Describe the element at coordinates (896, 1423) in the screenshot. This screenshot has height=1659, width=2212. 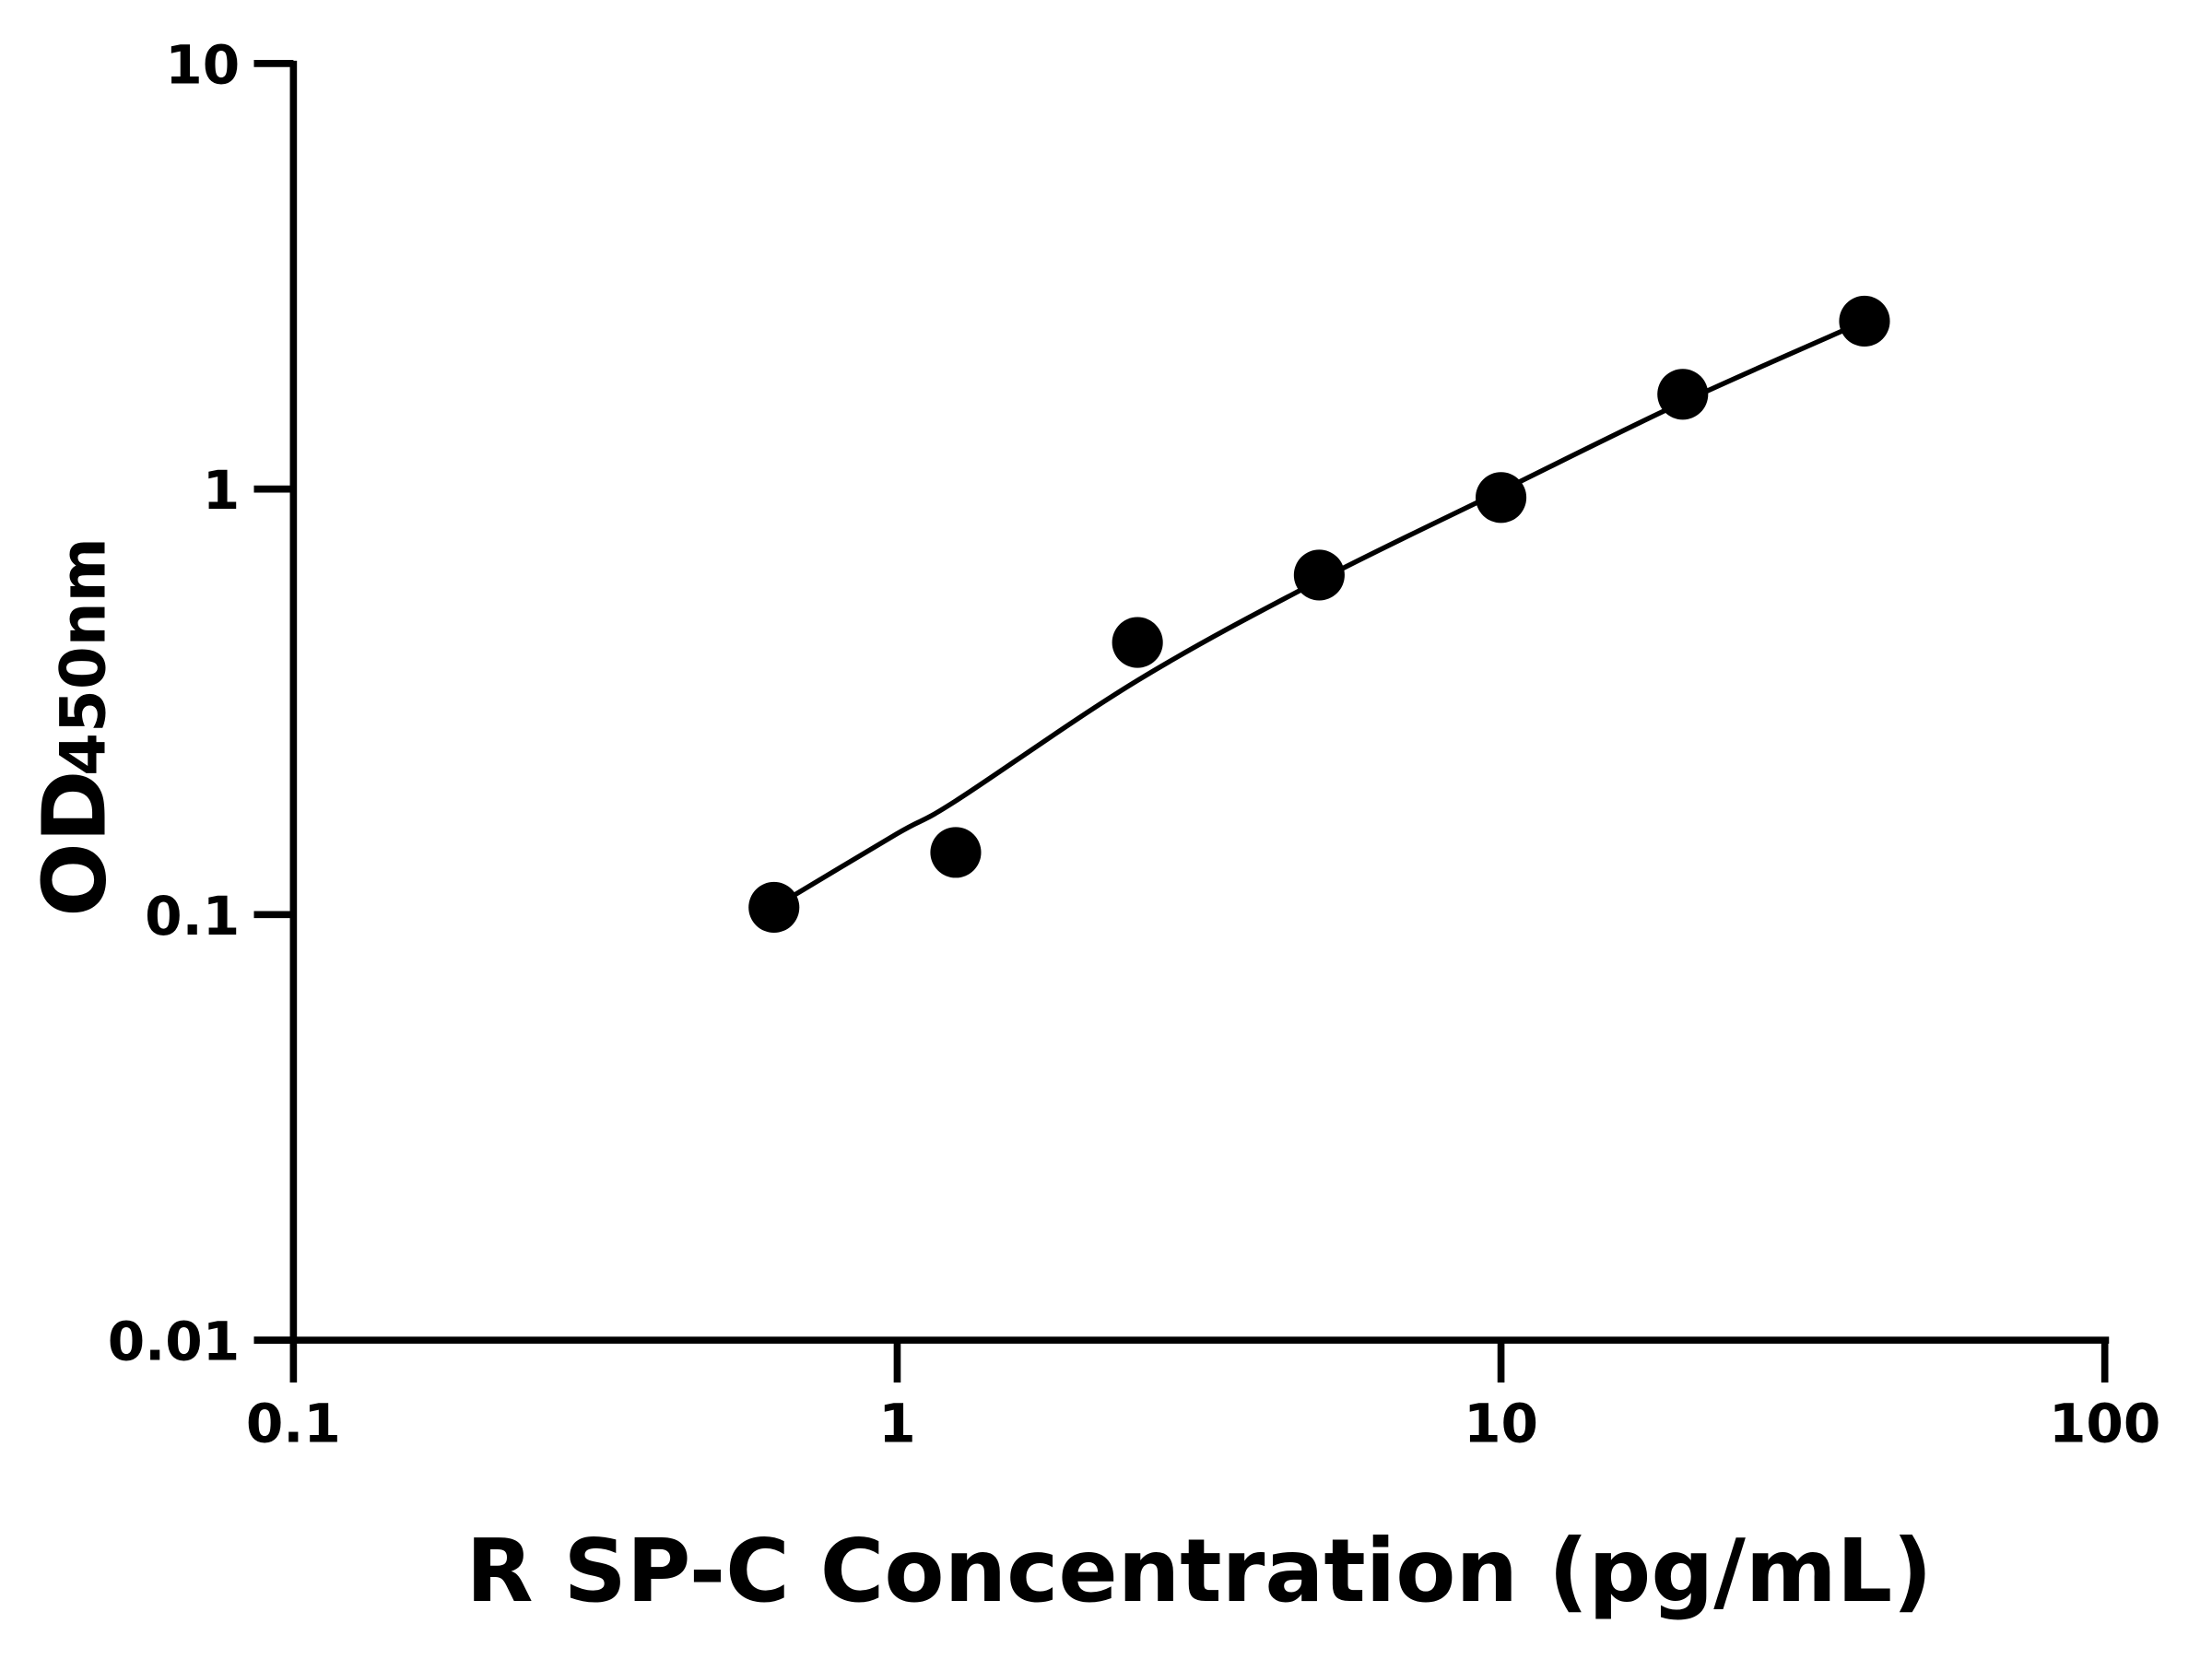
I see `x-tick-label: 1` at that location.